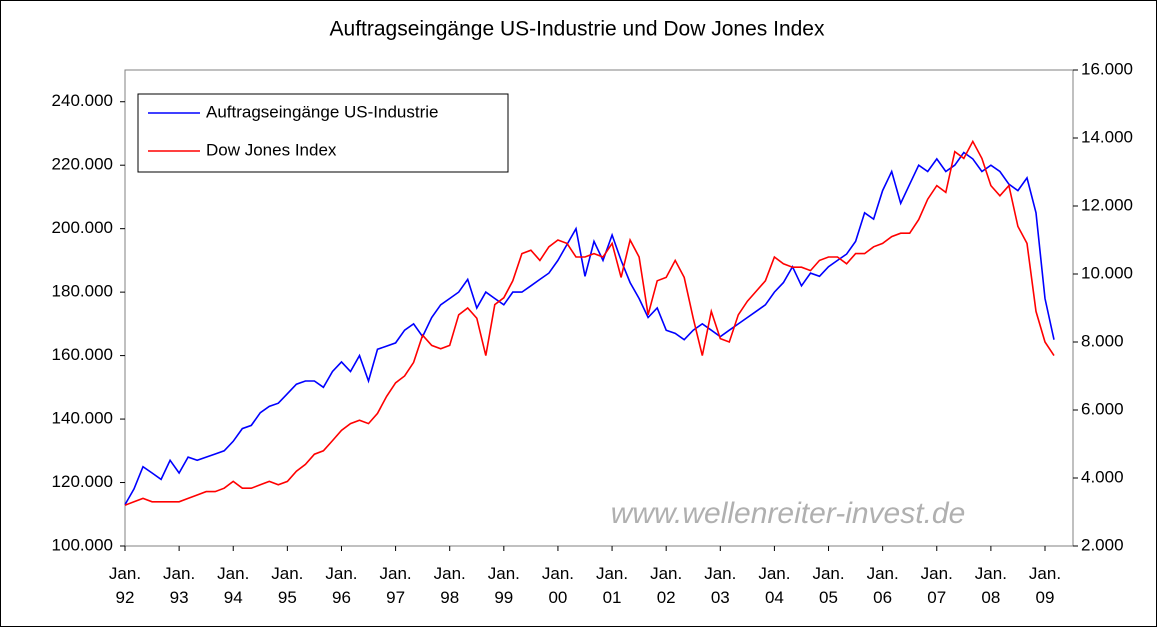 Image resolution: width=1157 pixels, height=627 pixels. What do you see at coordinates (1107, 204) in the screenshot?
I see `y2-tick-label: 12.000` at bounding box center [1107, 204].